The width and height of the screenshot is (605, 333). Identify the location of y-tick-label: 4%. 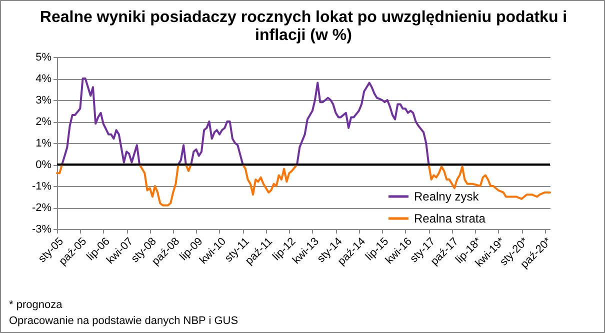
(44, 79).